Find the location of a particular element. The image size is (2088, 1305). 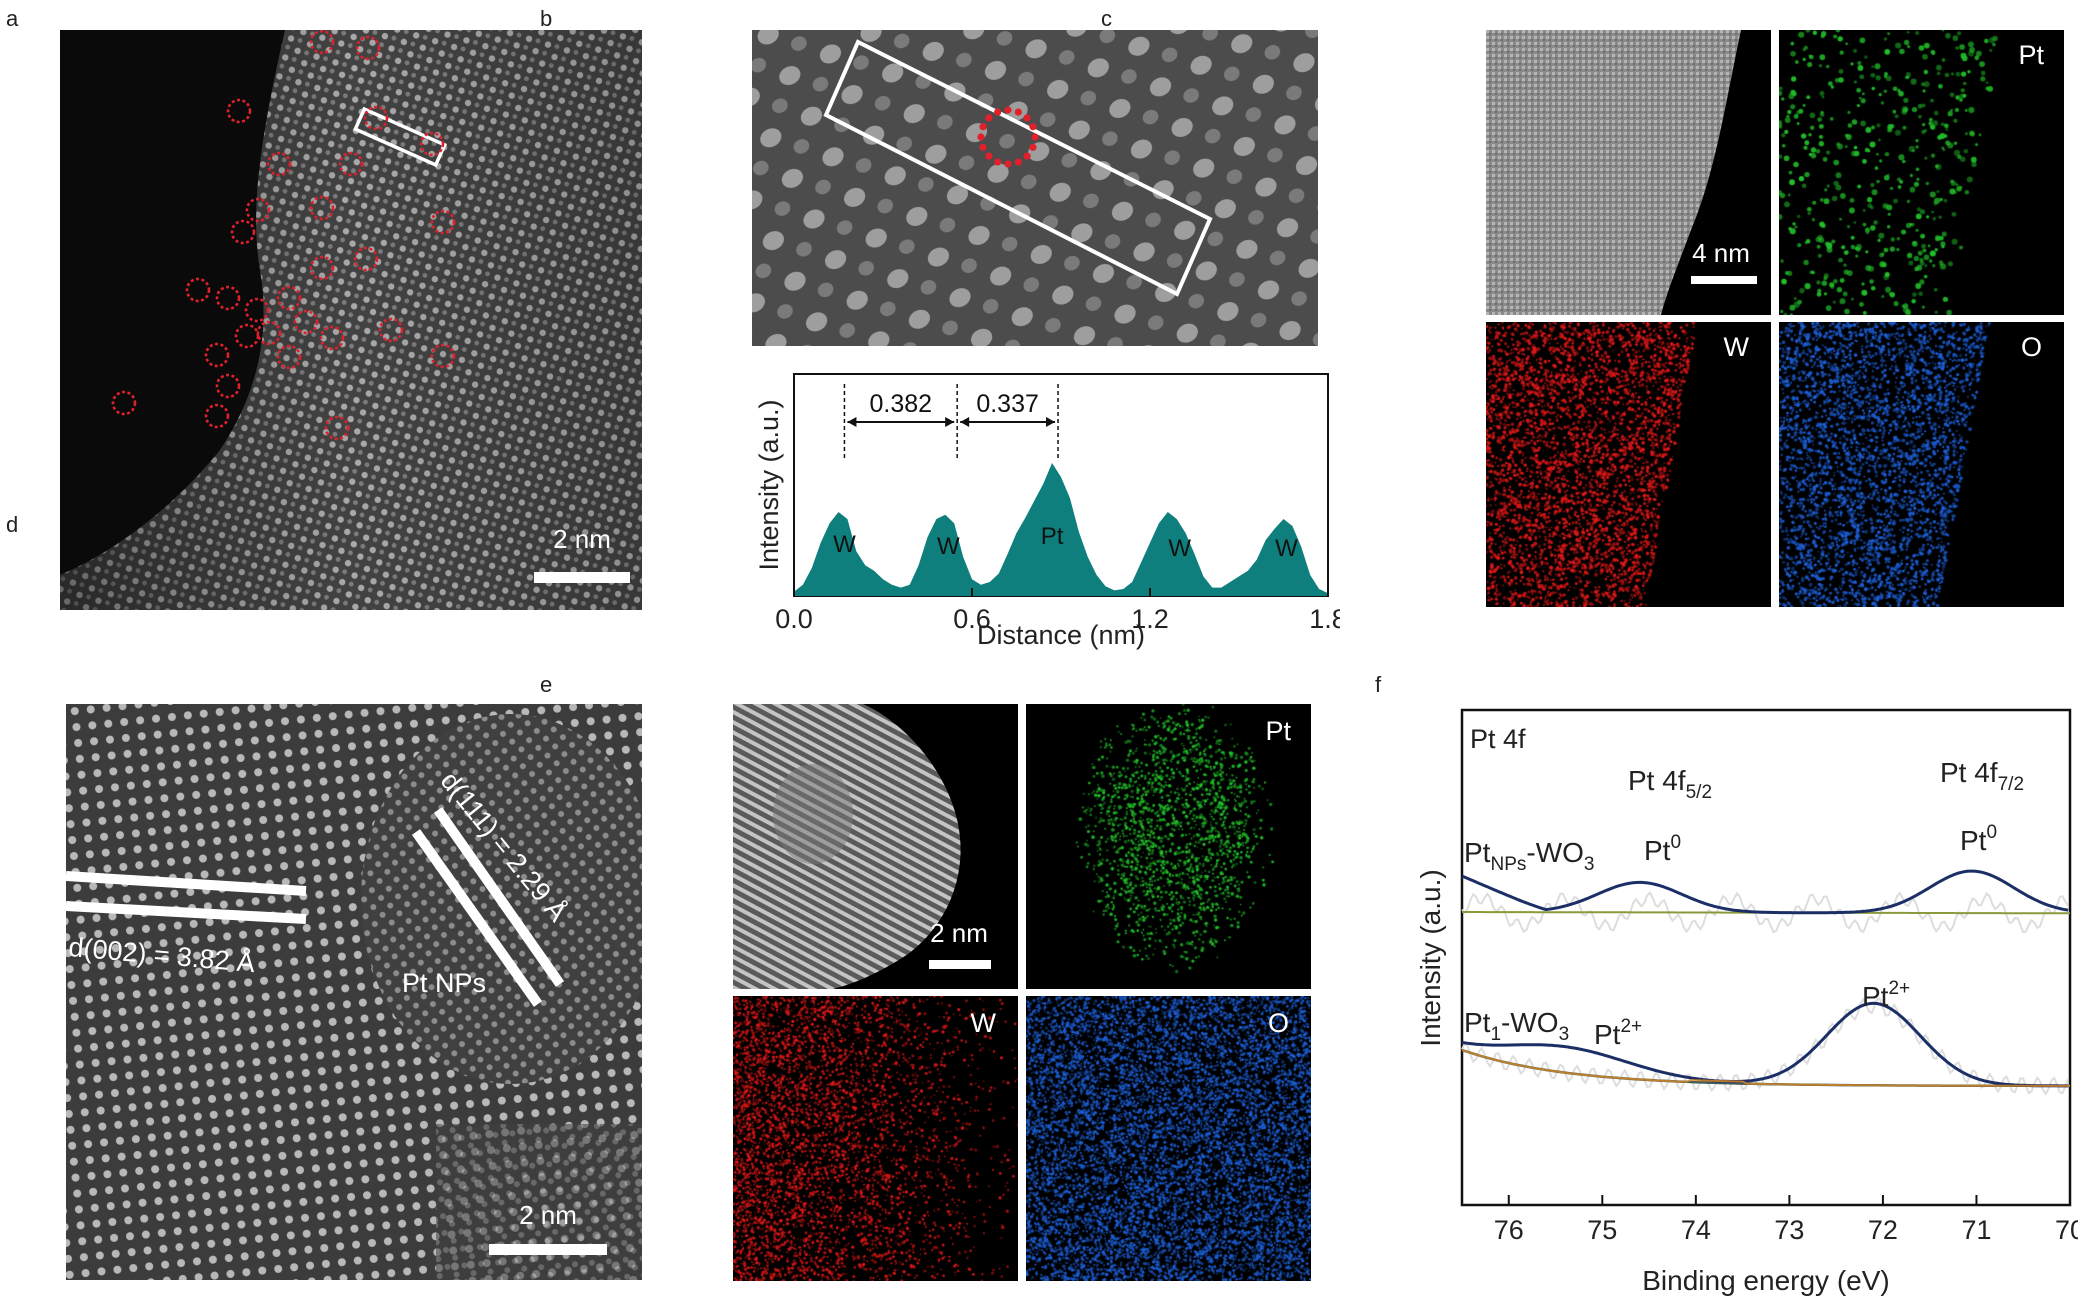

pt2plus-label-1: Pt2+ is located at coordinates (1618, 1033).